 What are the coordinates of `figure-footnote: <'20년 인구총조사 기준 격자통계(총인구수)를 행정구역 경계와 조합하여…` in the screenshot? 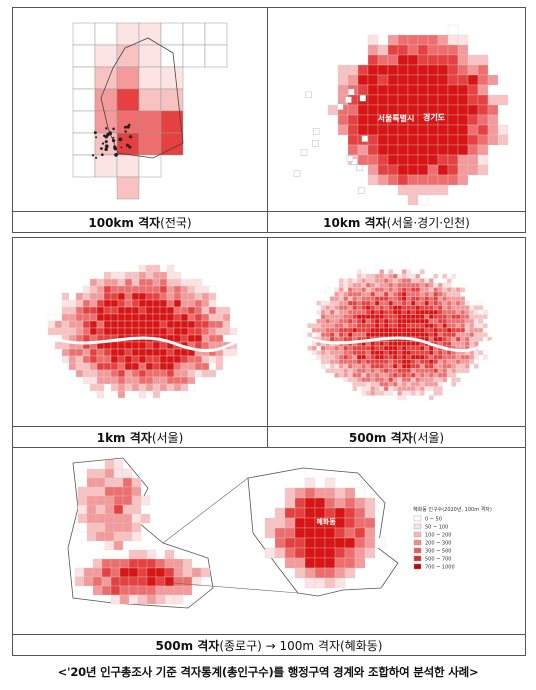 It's located at (268, 672).